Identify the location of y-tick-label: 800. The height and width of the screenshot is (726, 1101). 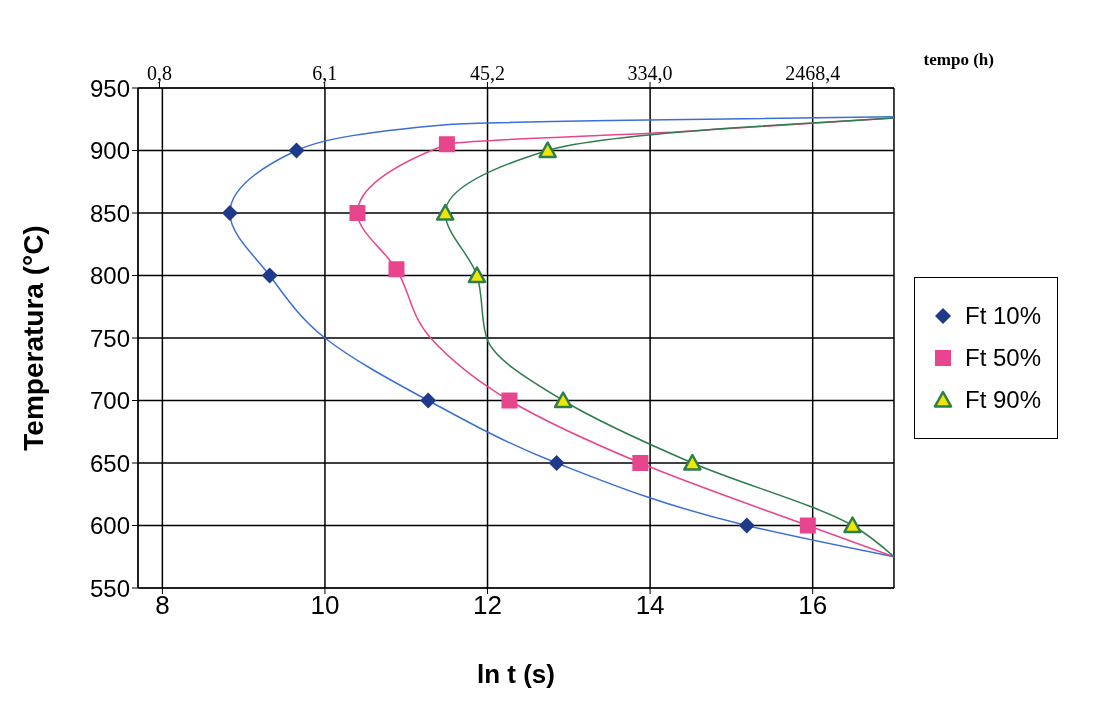
(109, 276).